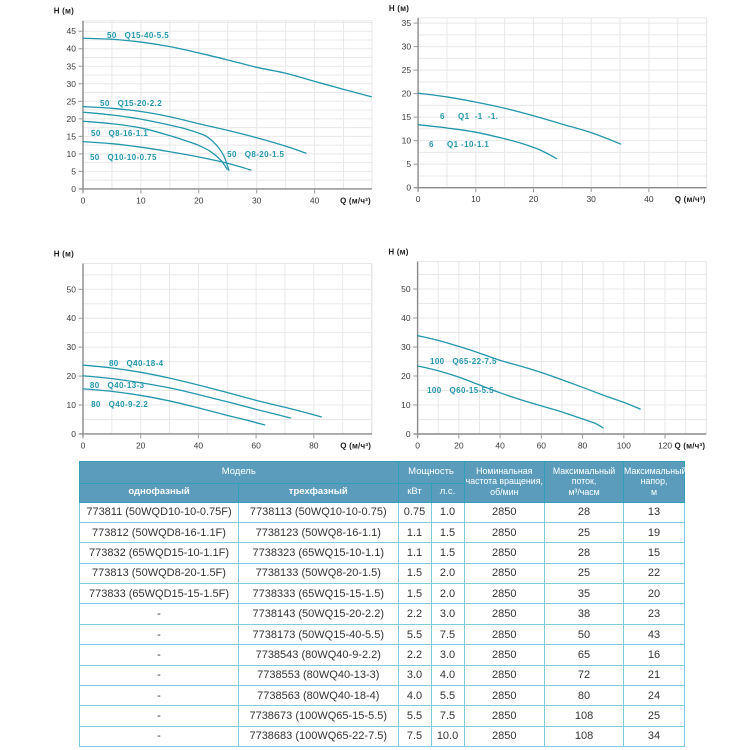  Describe the element at coordinates (654, 482) in the screenshot. I see `header-max-head: Максимальный напор, м` at that location.